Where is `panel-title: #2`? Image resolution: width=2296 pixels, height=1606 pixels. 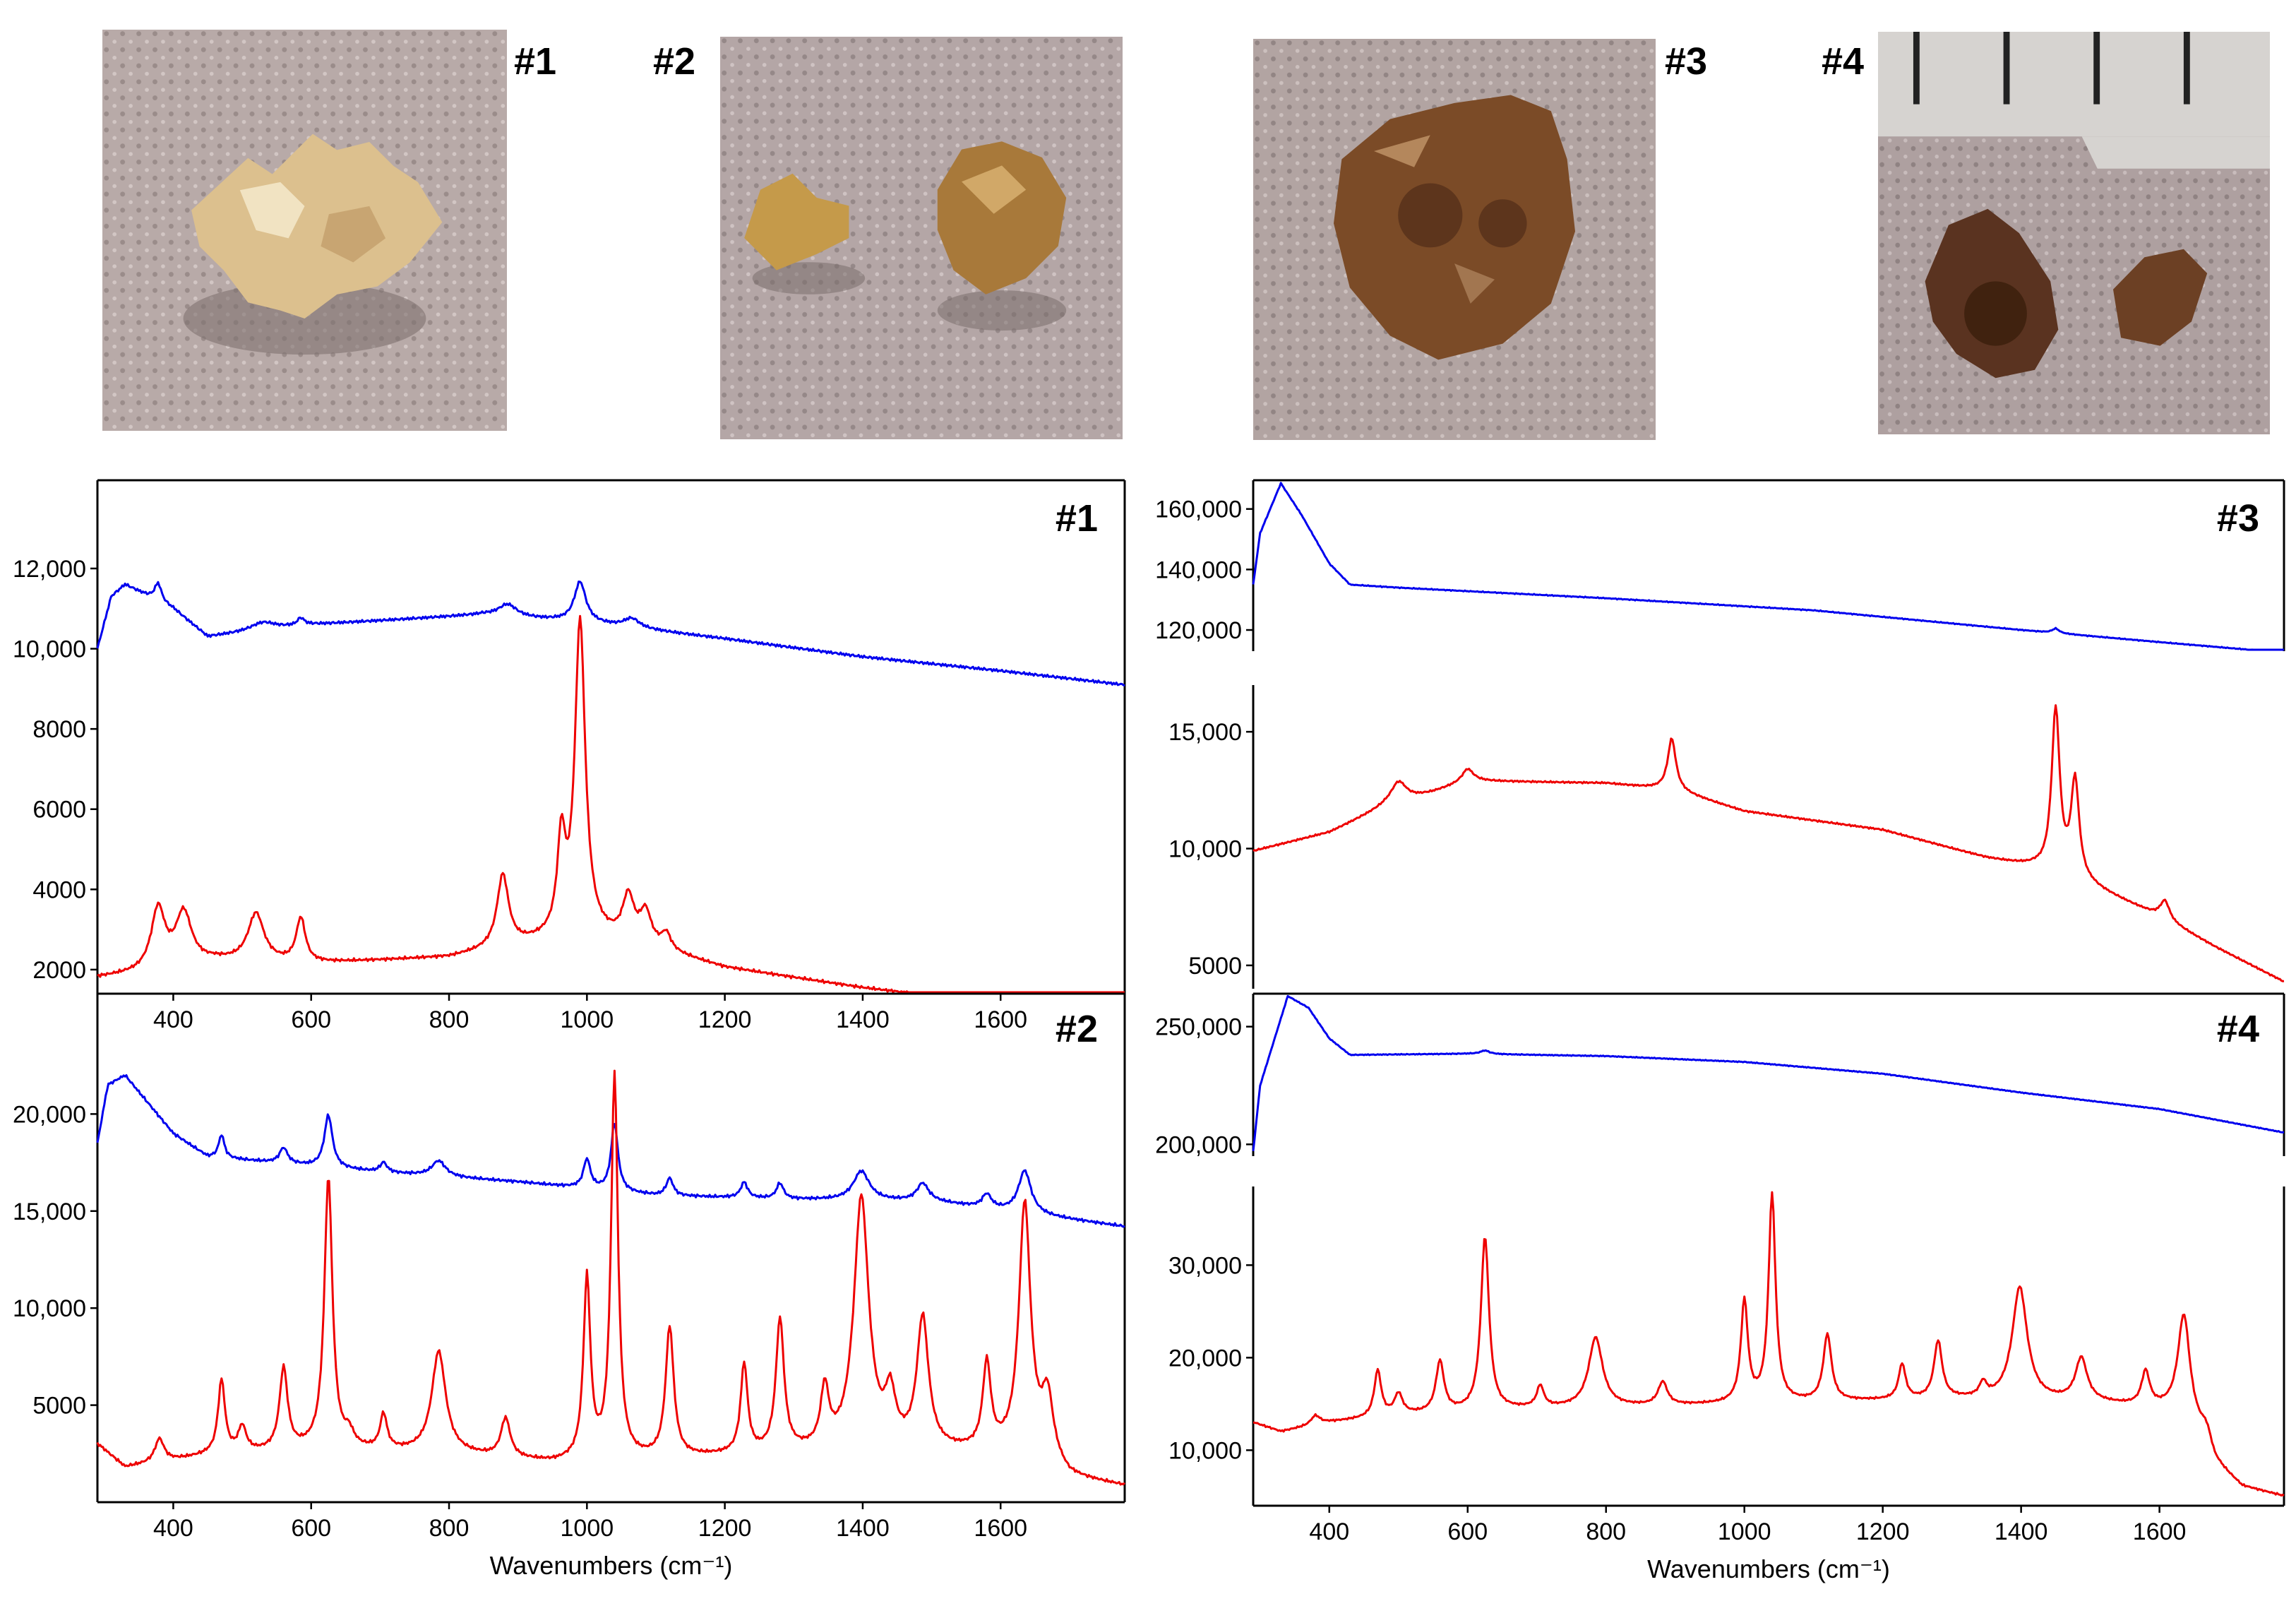 panel-title: #2 is located at coordinates (1077, 1029).